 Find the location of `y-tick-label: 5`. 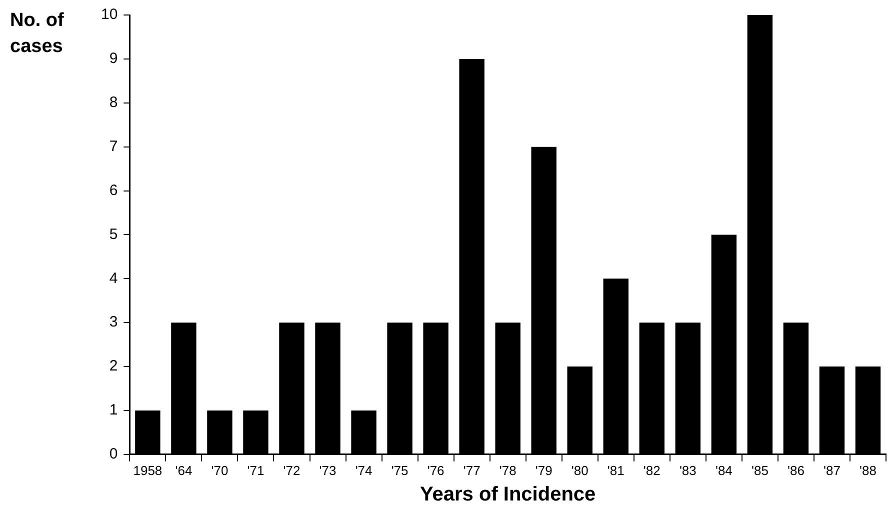

y-tick-label: 5 is located at coordinates (113, 234).